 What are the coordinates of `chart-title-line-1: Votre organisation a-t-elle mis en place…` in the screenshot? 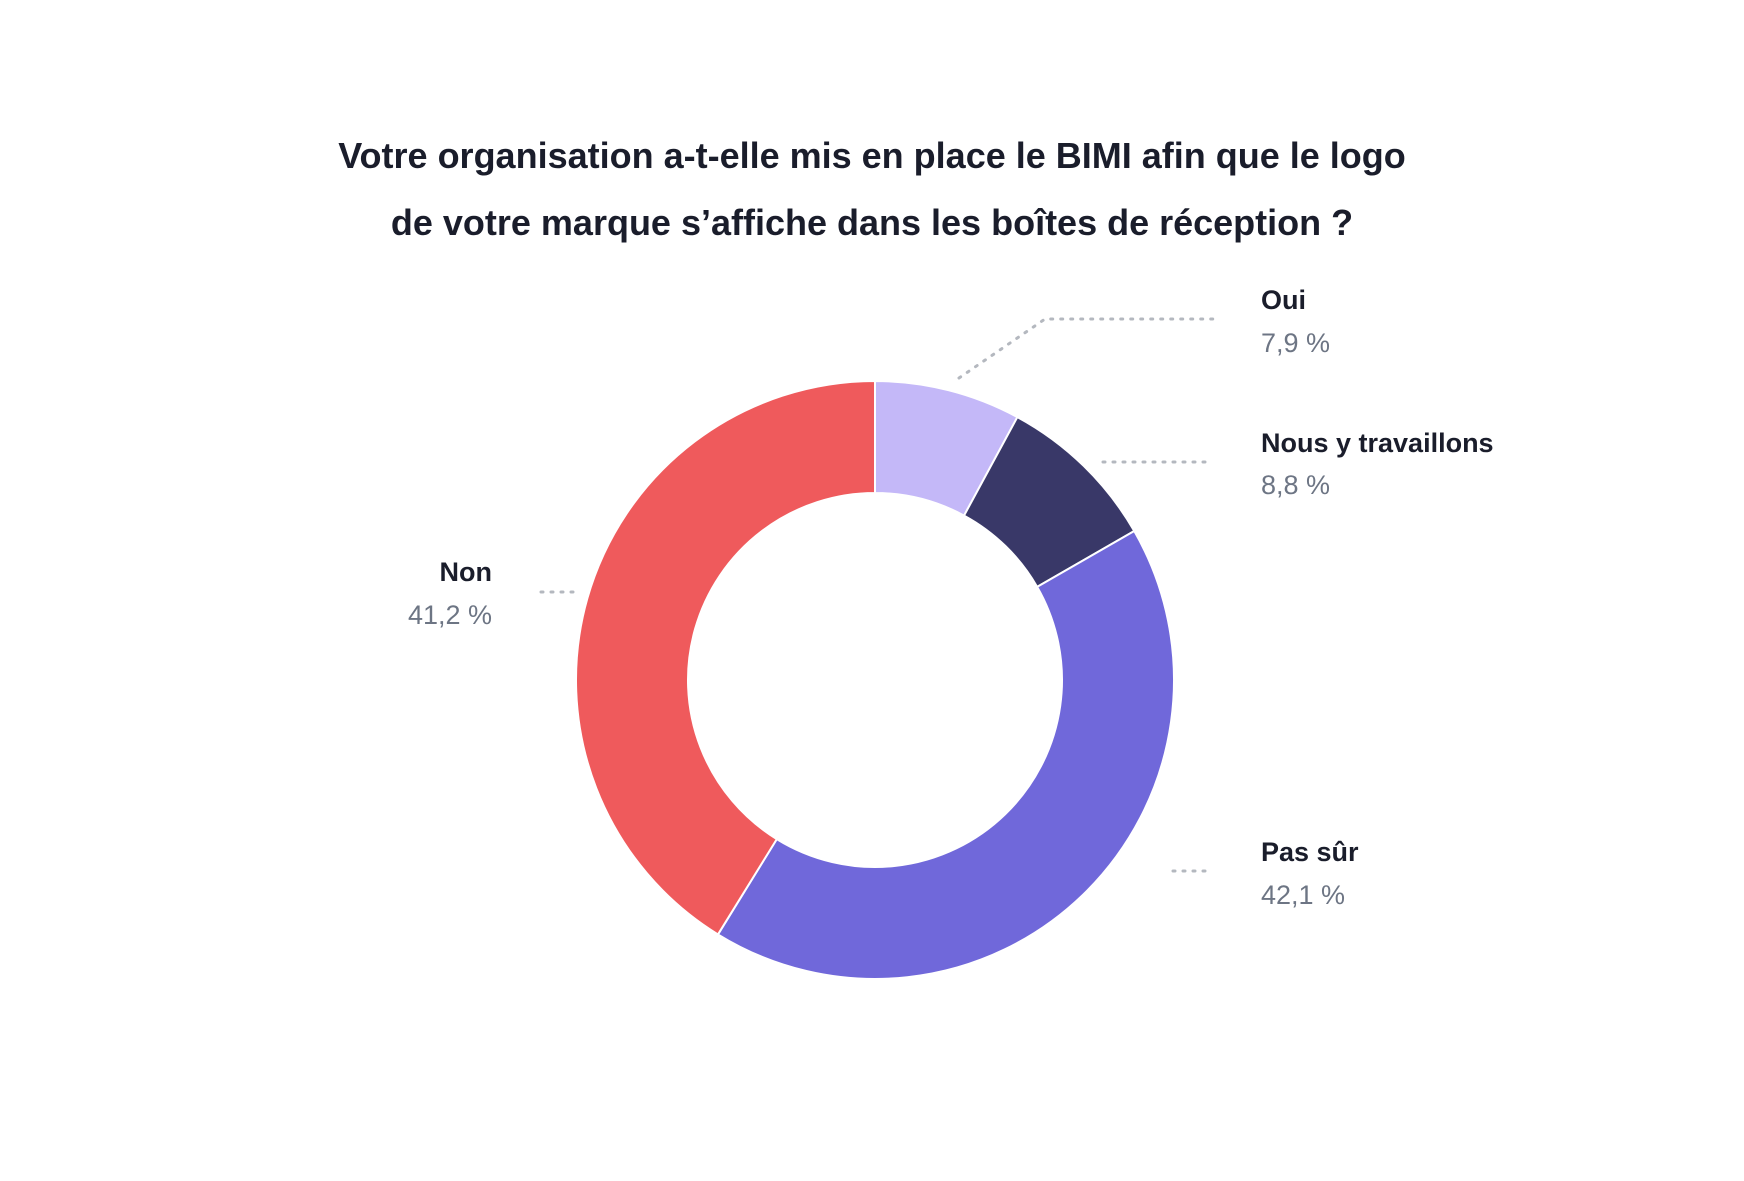 It's located at (872, 155).